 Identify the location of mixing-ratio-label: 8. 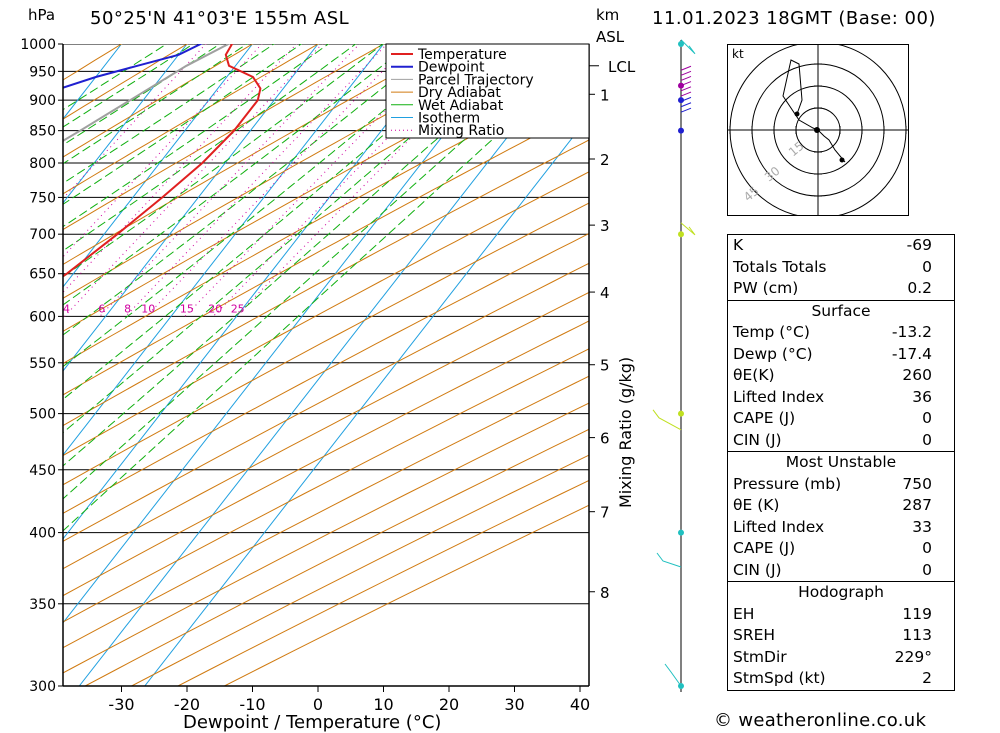
(127, 308).